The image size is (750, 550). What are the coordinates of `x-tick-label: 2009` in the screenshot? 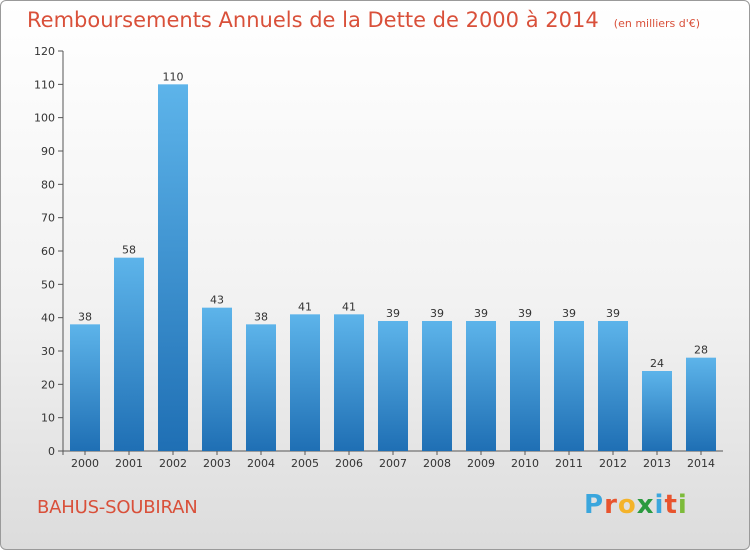 It's located at (481, 463).